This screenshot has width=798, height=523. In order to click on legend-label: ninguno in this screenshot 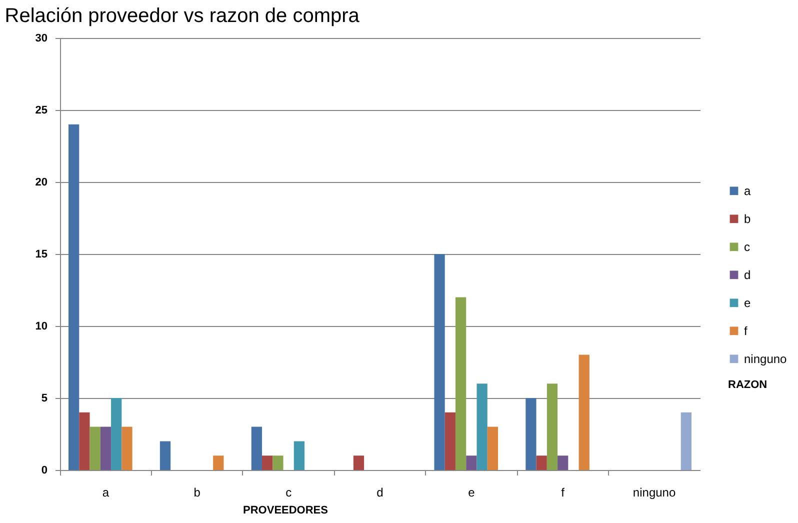, I will do `click(766, 359)`.